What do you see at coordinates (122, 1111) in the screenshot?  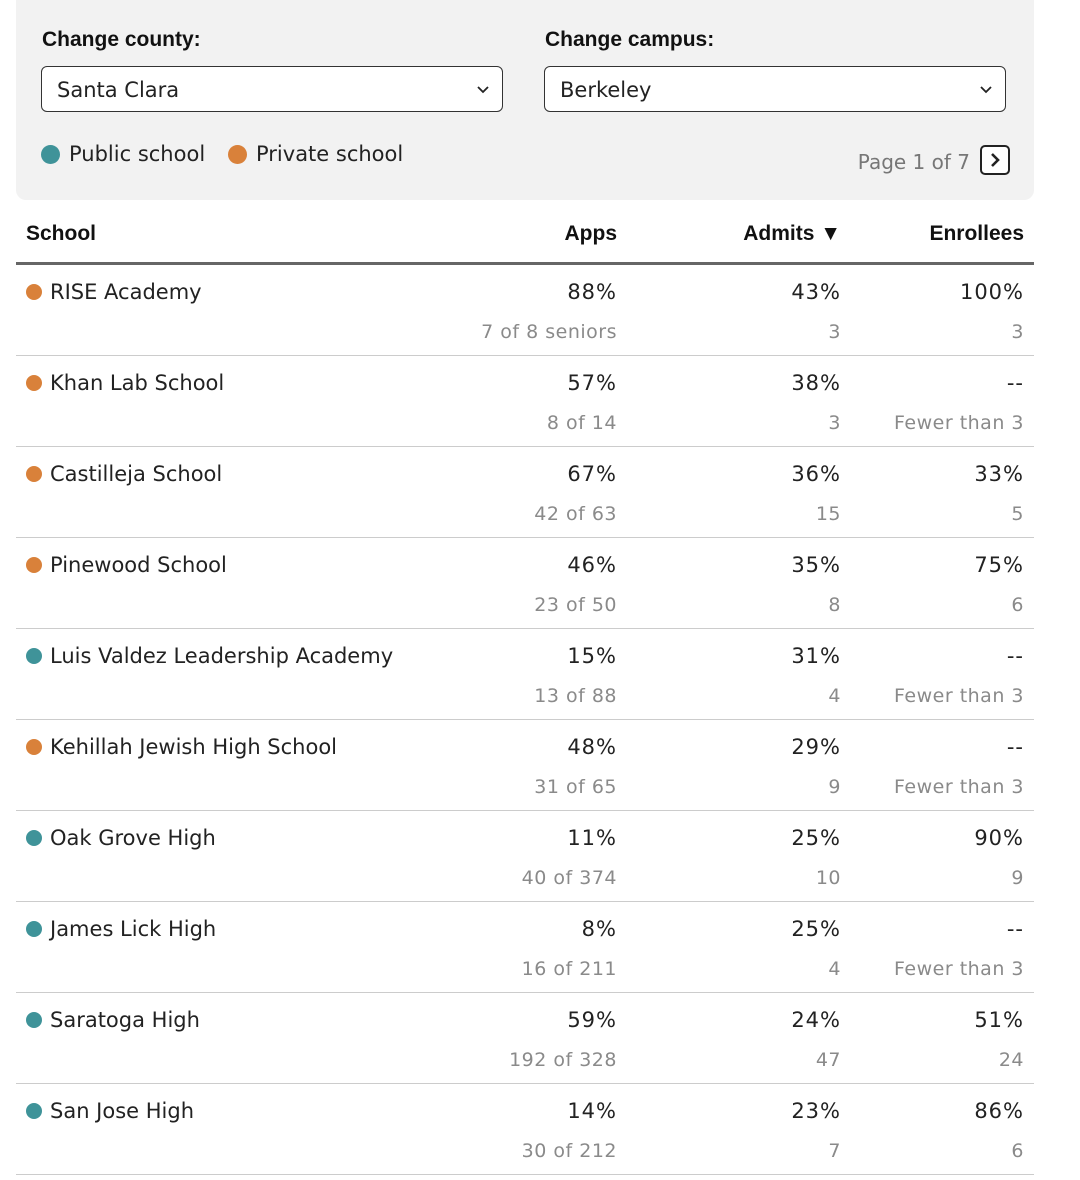 I see `school-name: San Jose High` at bounding box center [122, 1111].